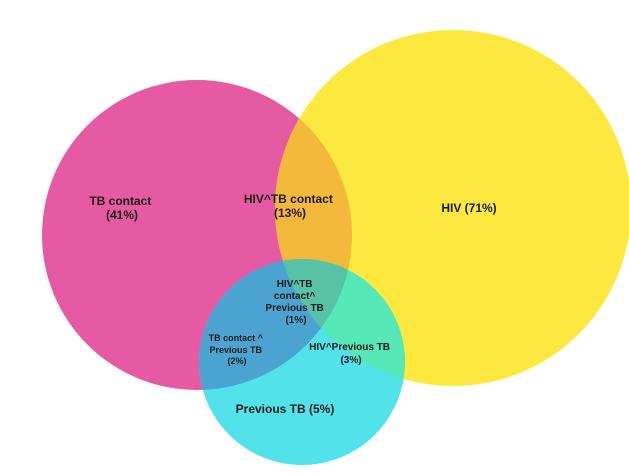 Image resolution: width=629 pixels, height=473 pixels. I want to click on tb-contact-previous-tb-label-line-2: Previous TB, so click(235, 350).